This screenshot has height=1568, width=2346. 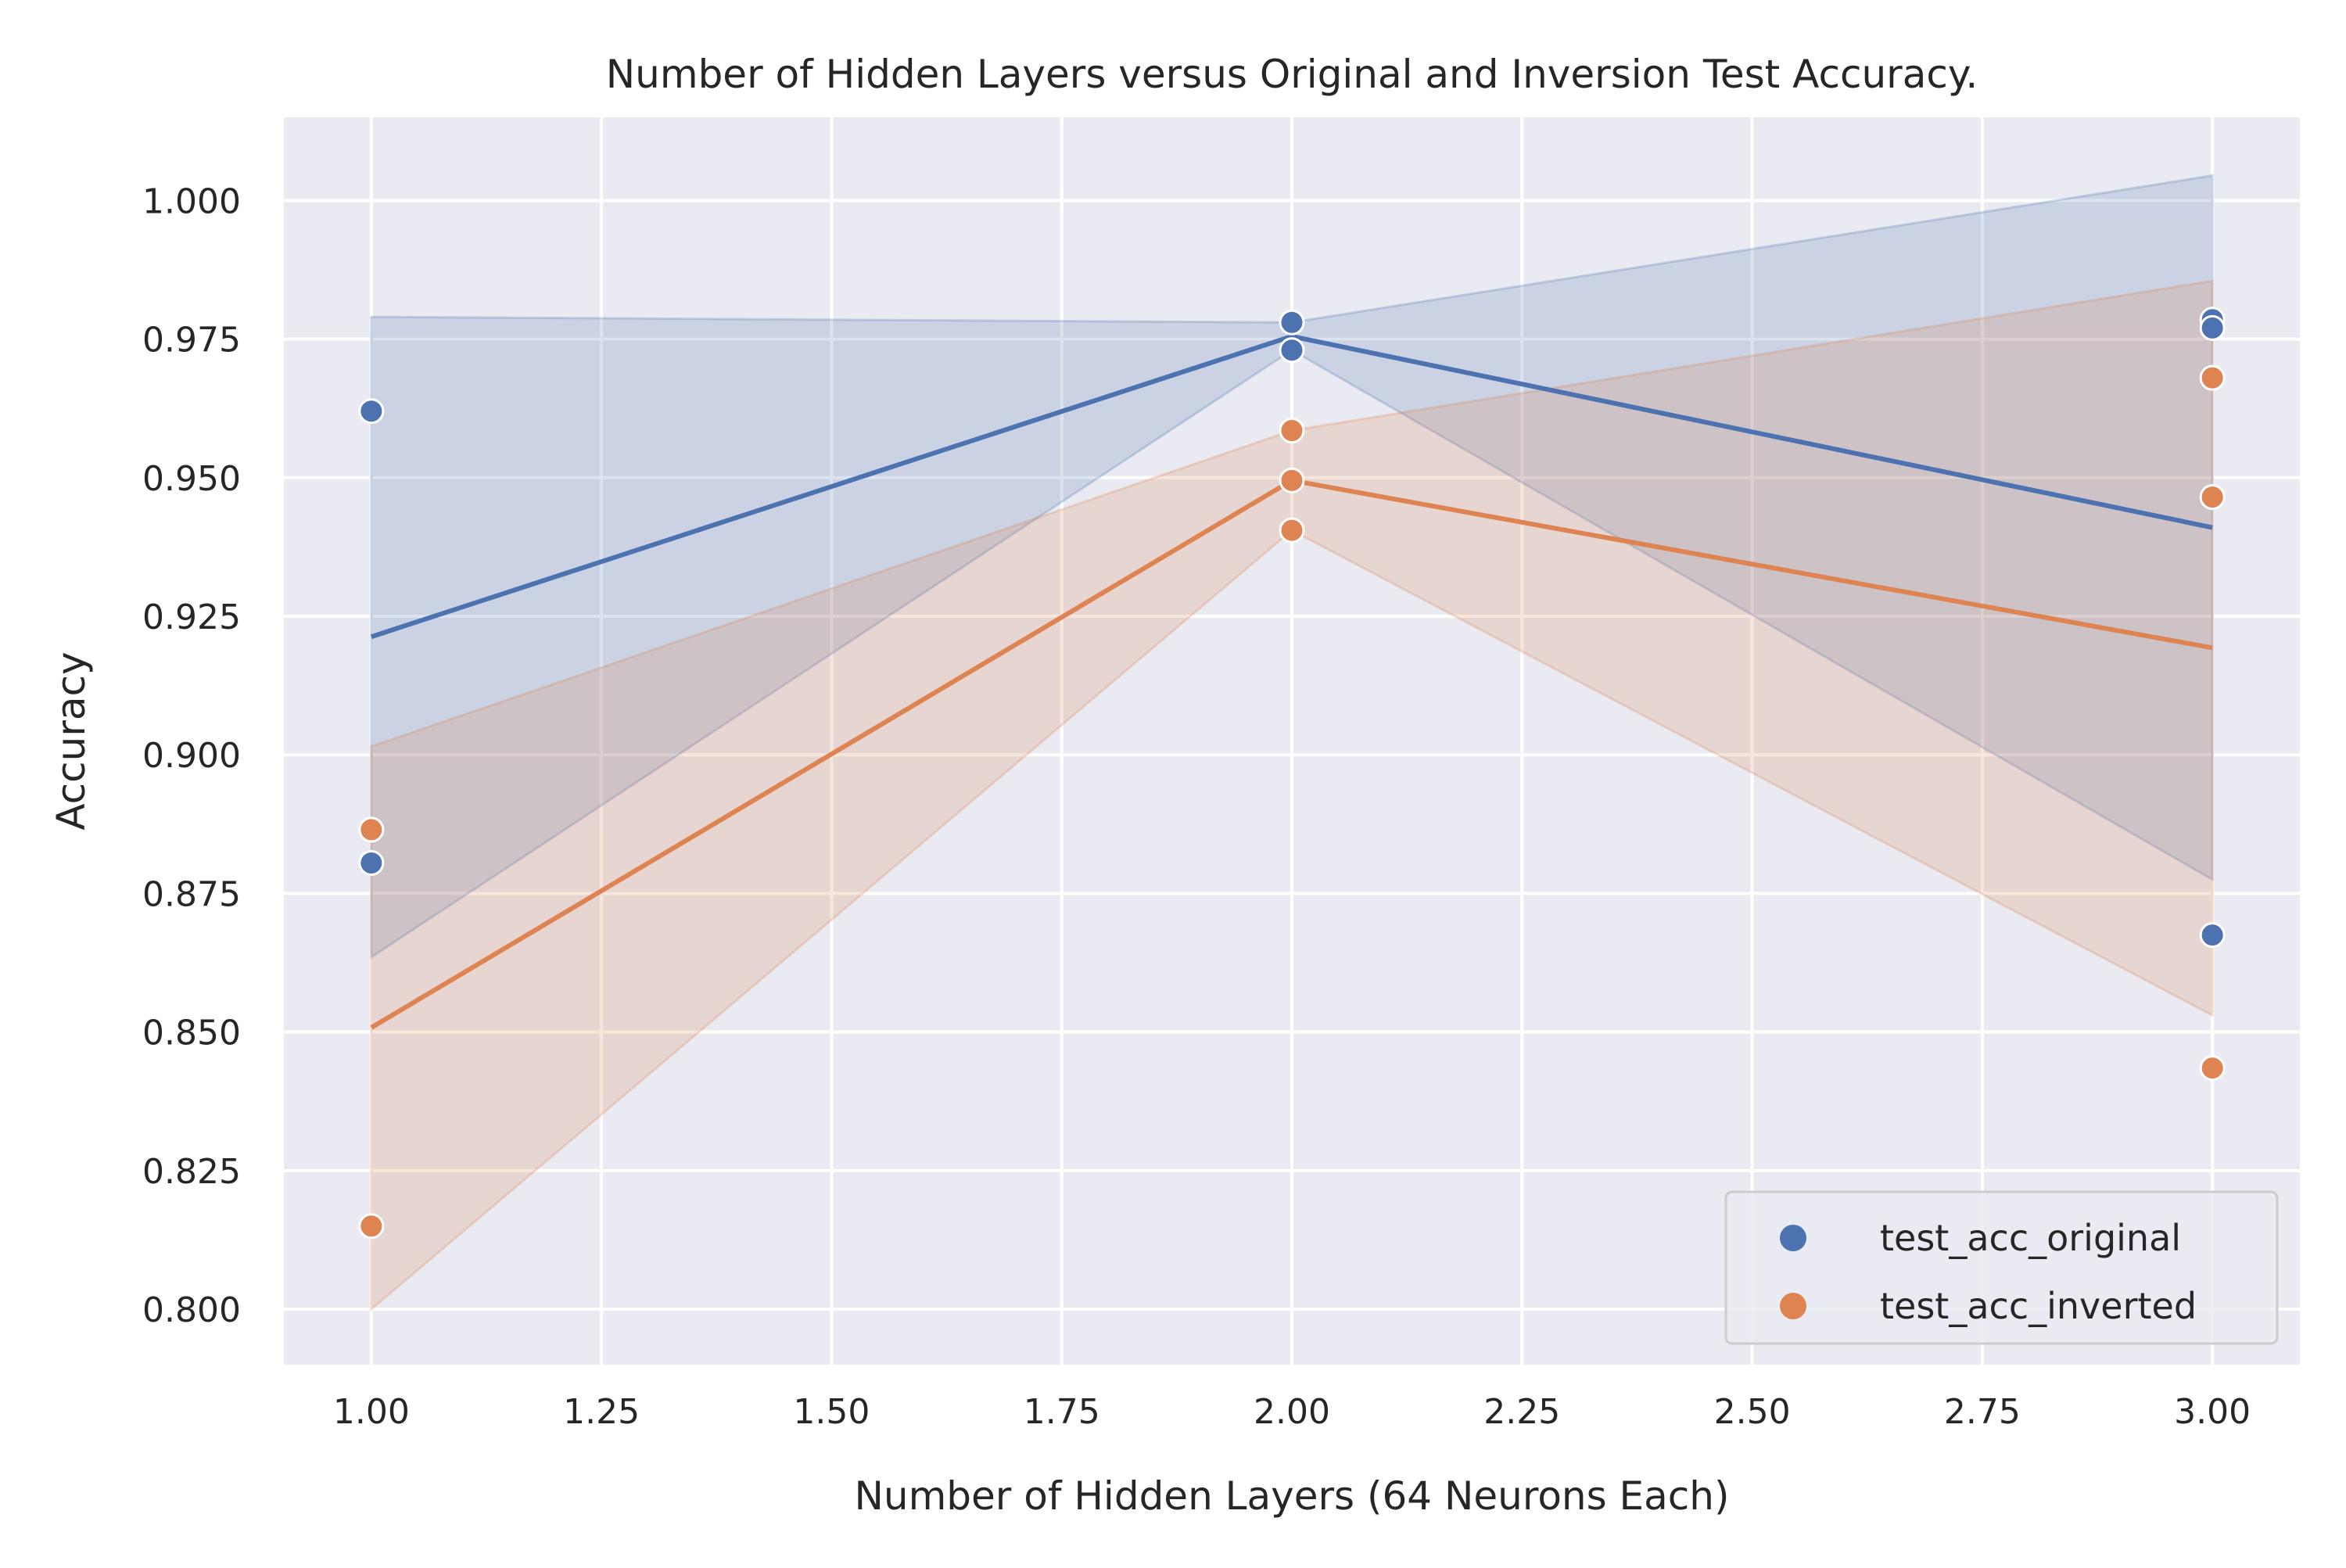 I want to click on x-tick-label: 1.75, so click(x=1062, y=1412).